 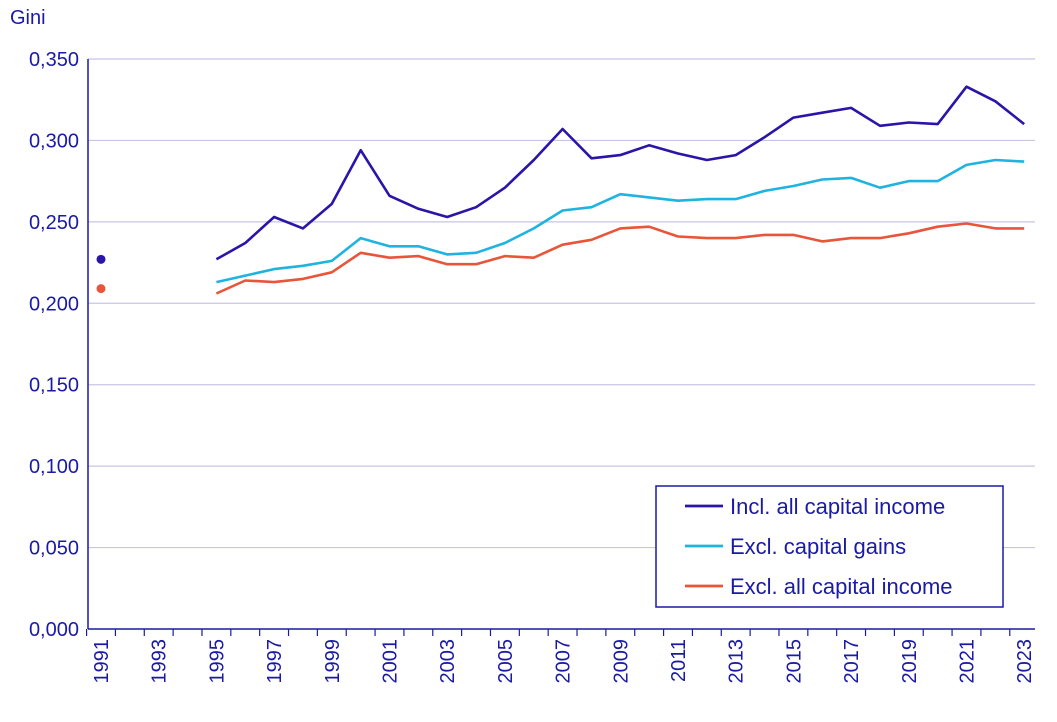 I want to click on x-tick-label: 2003, so click(x=448, y=661).